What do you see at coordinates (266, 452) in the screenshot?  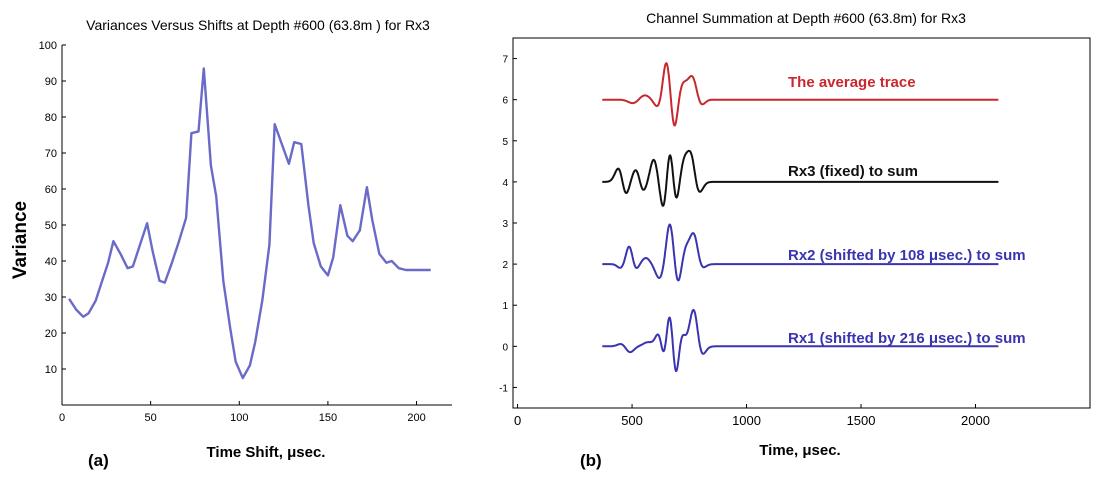 I see `chart-a-x-axis-label: Time Shift, μsec.` at bounding box center [266, 452].